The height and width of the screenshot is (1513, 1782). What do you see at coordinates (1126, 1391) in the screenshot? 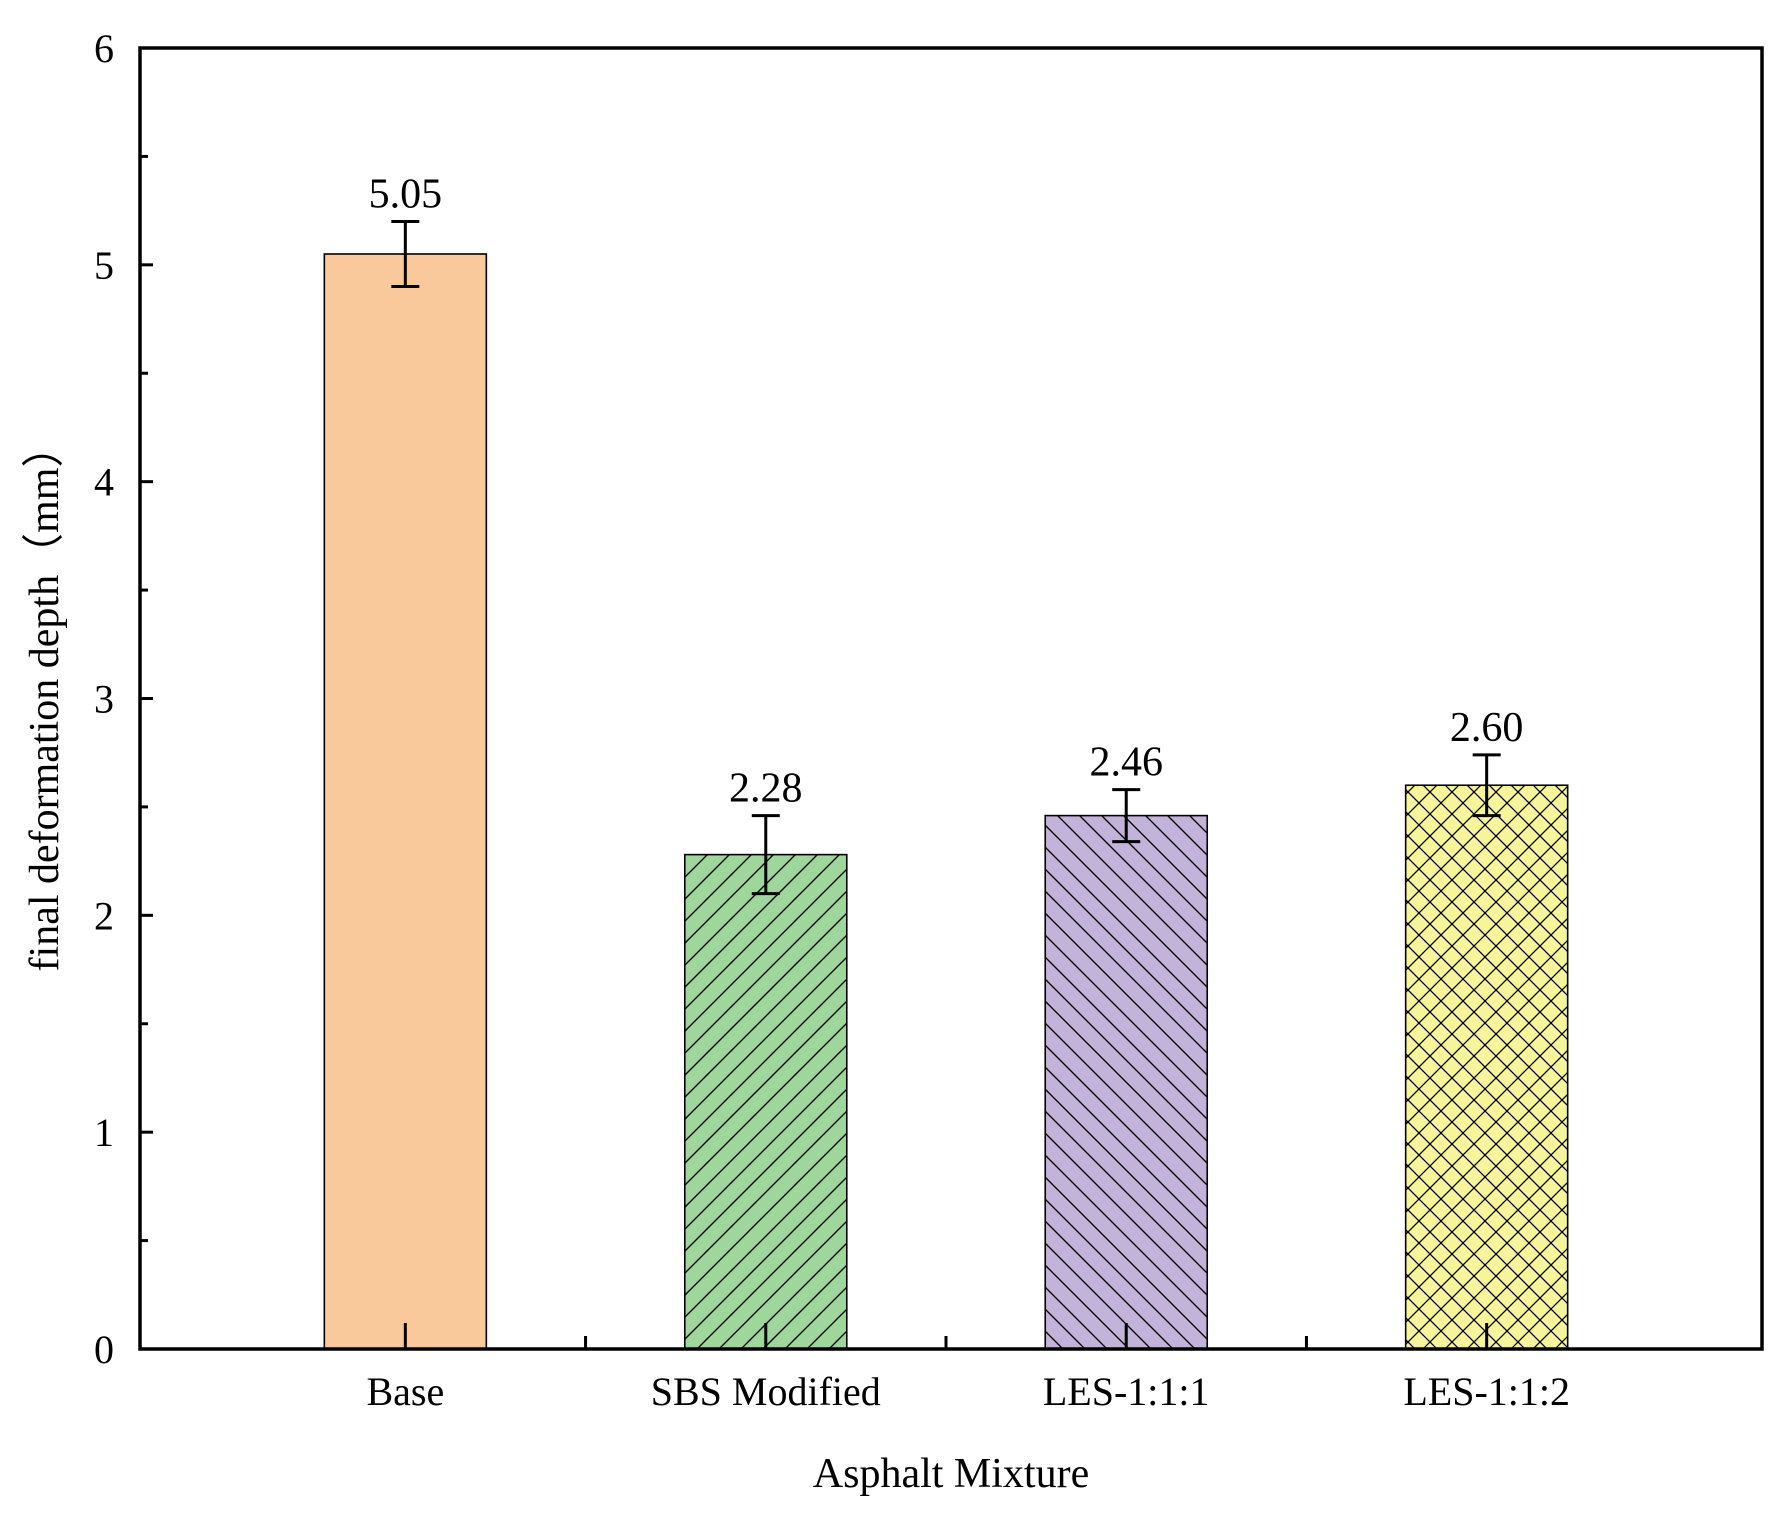
I see `x-tick-label-2: LES-1:1:1` at bounding box center [1126, 1391].